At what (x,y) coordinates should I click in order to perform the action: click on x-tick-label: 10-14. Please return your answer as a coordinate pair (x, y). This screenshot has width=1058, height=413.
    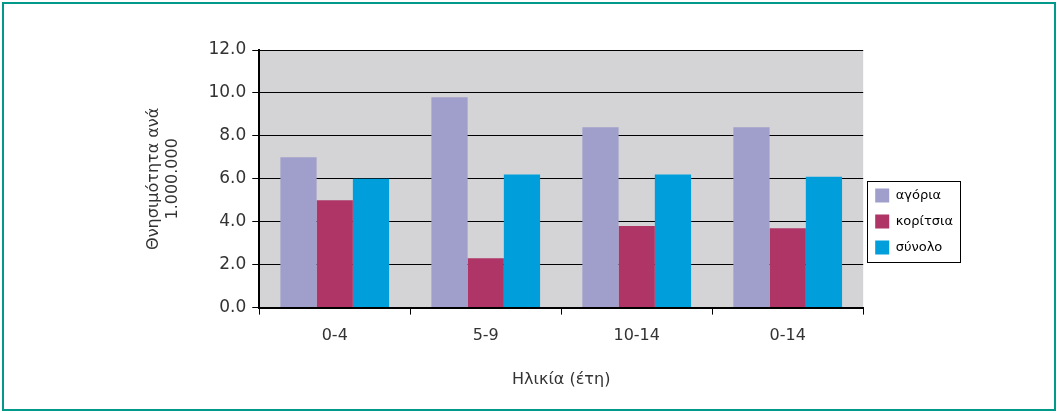
    Looking at the image, I should click on (636, 335).